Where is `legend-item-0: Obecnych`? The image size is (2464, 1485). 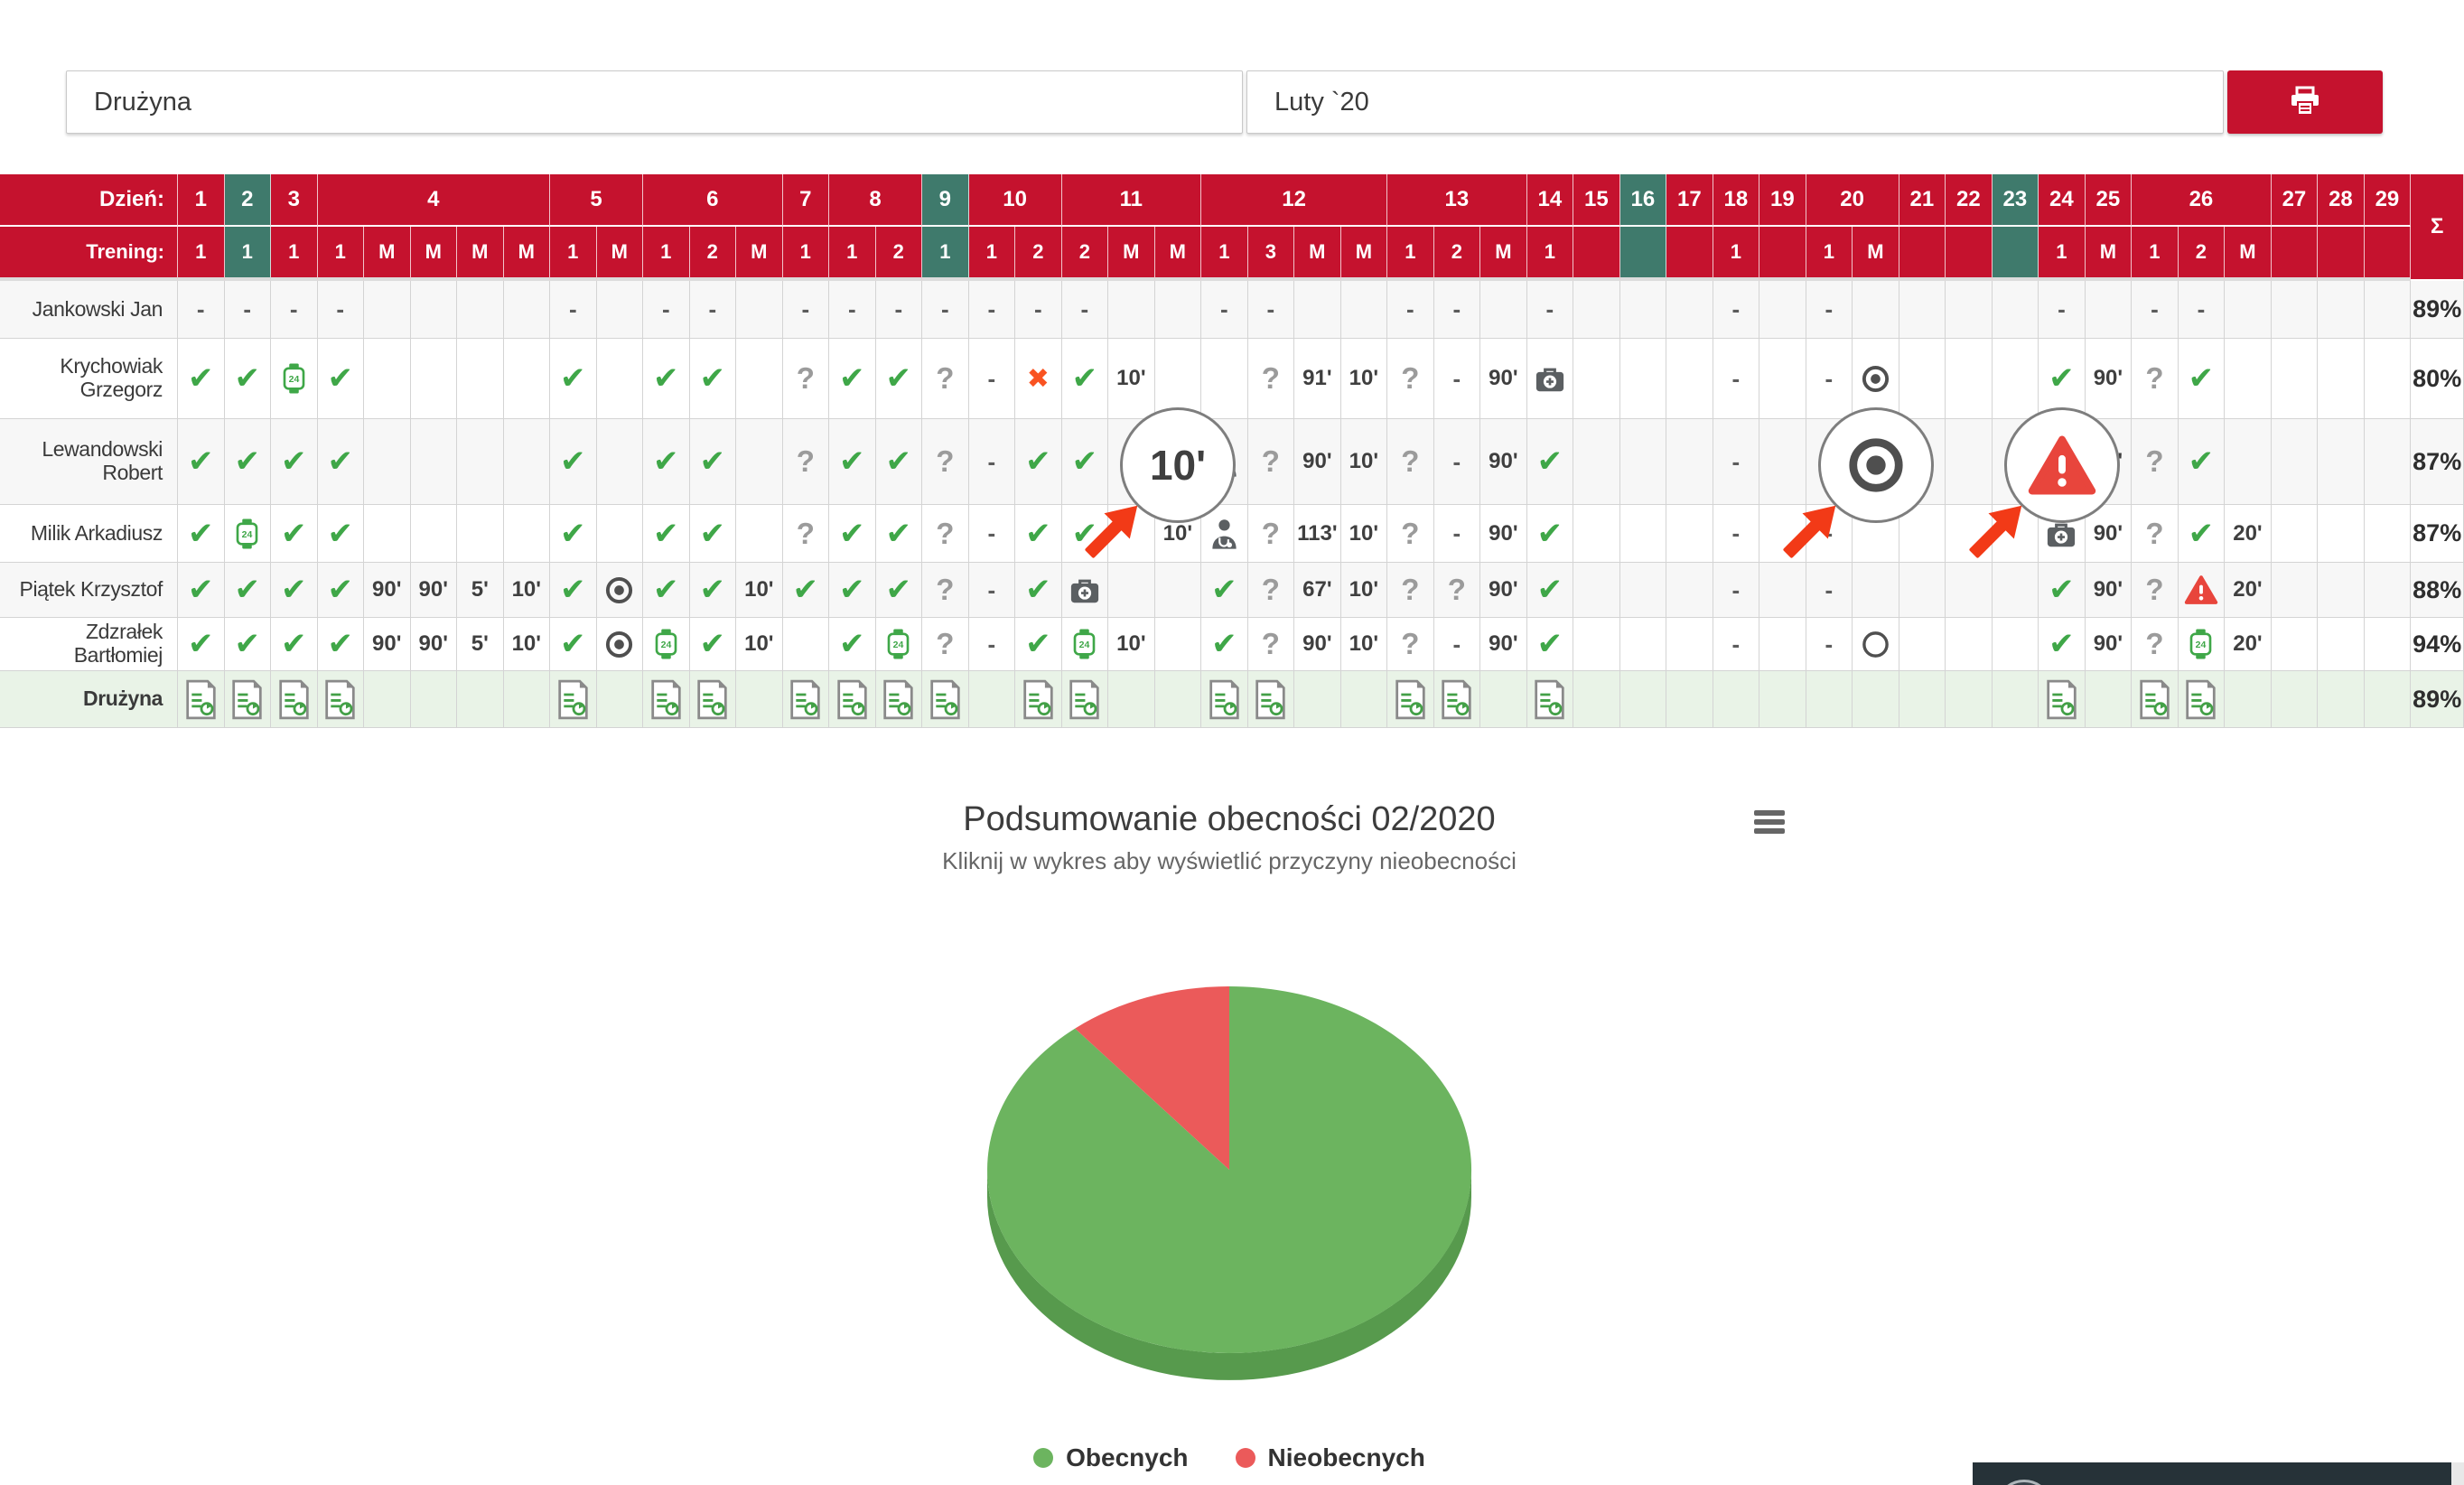 legend-item-0: Obecnych is located at coordinates (1111, 1458).